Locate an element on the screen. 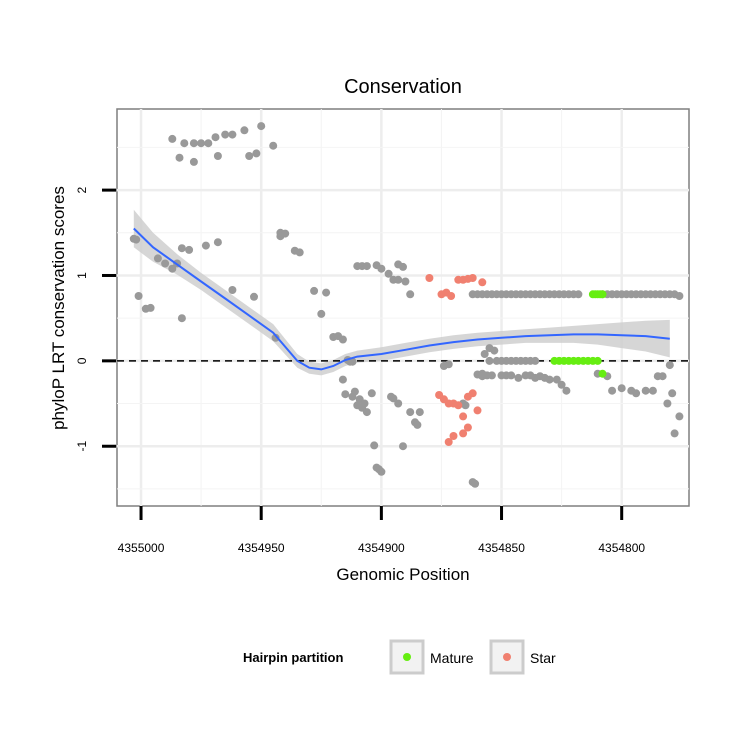  smooth-curve is located at coordinates (401, 299).